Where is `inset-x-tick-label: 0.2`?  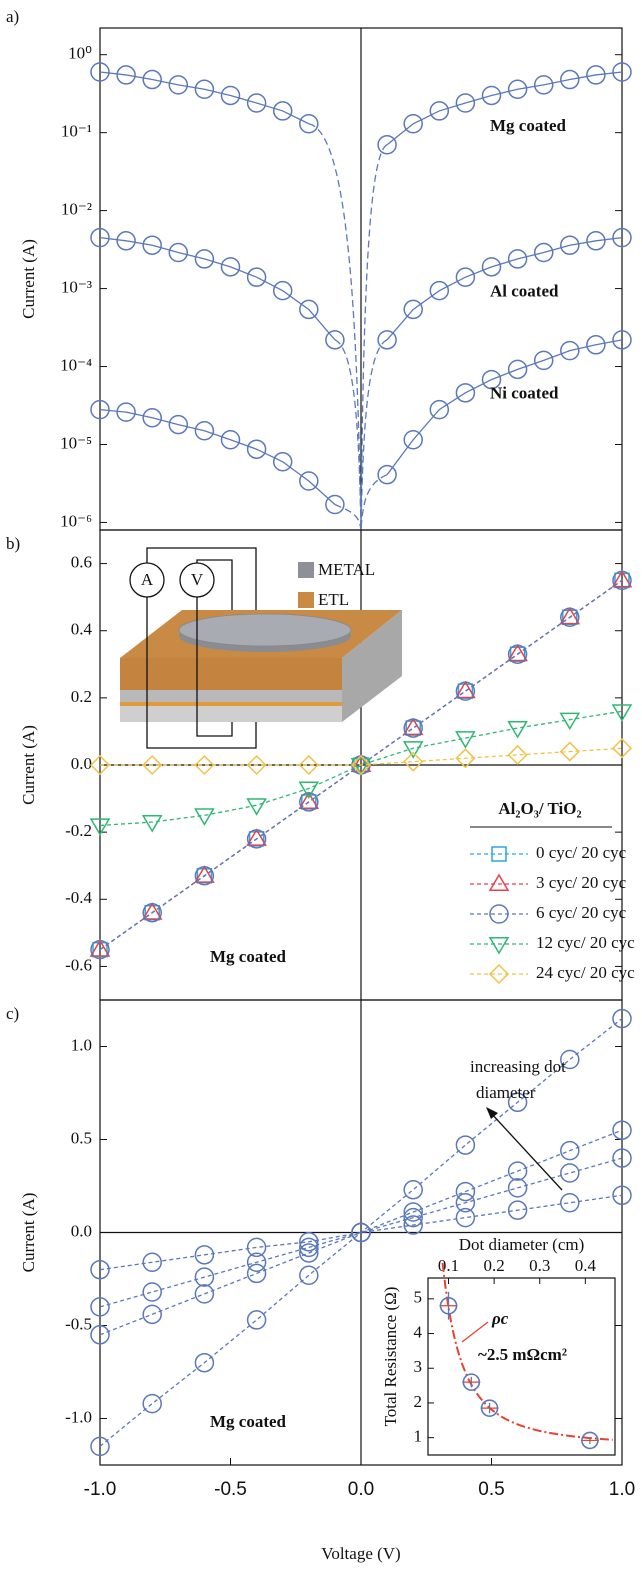
inset-x-tick-label: 0.2 is located at coordinates (494, 1265).